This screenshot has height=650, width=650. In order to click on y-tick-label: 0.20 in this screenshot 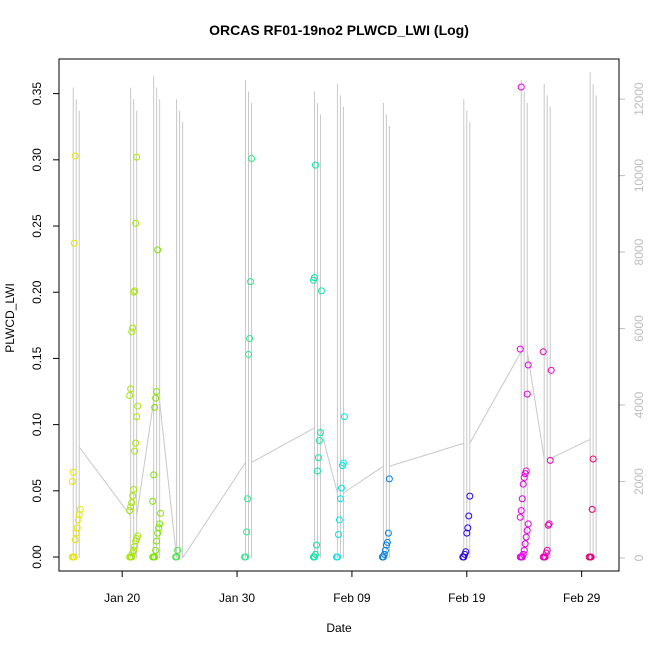, I will do `click(37, 292)`.